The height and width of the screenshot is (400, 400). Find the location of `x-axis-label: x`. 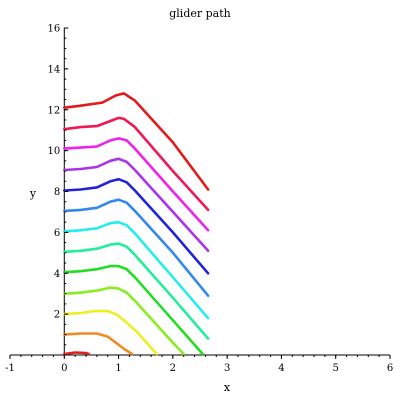

x-axis-label: x is located at coordinates (227, 387).